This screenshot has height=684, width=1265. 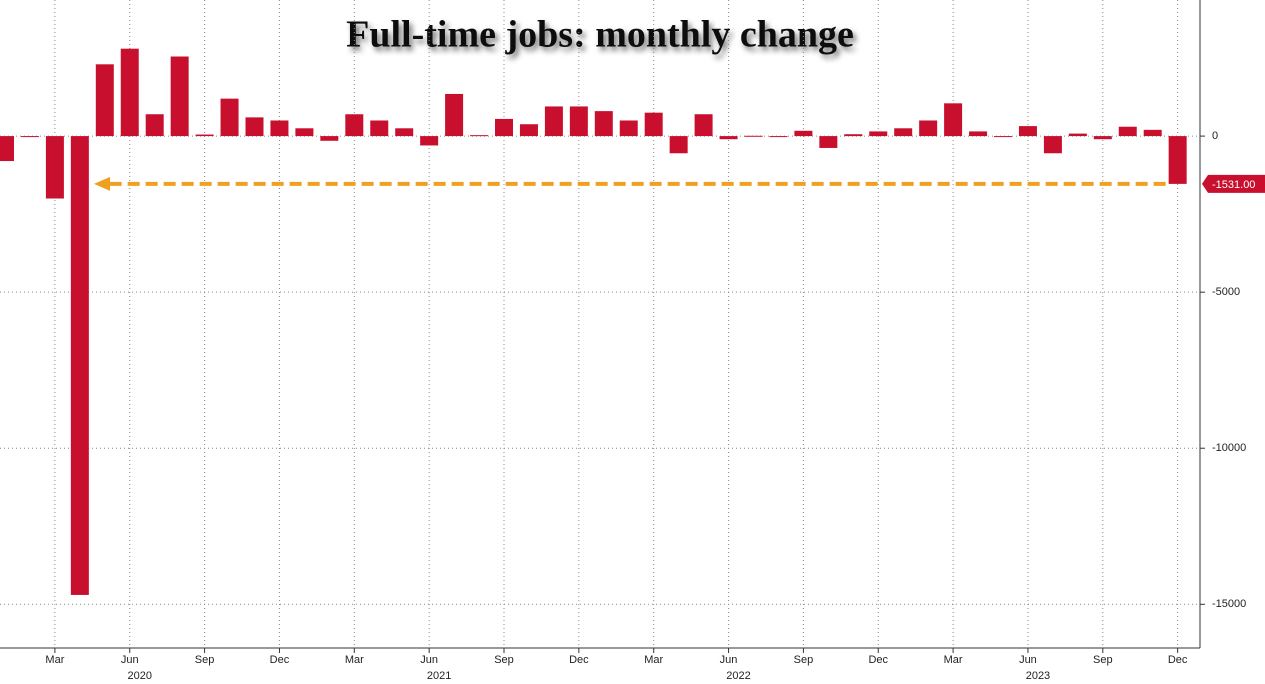 I want to click on y-tick-label: -10000, so click(x=1229, y=448).